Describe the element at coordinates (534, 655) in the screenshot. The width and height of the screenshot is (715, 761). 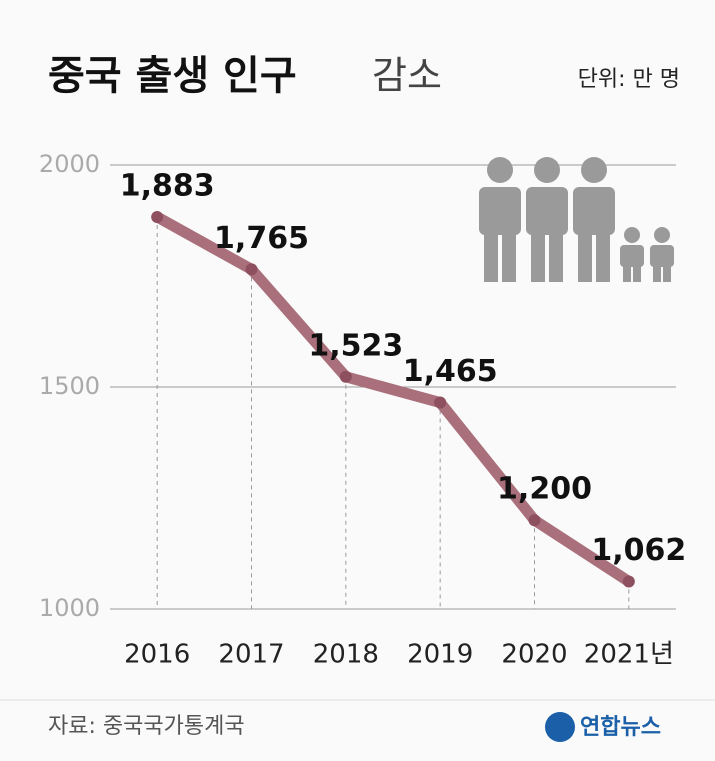
I see `x-tick-label: 2020` at that location.